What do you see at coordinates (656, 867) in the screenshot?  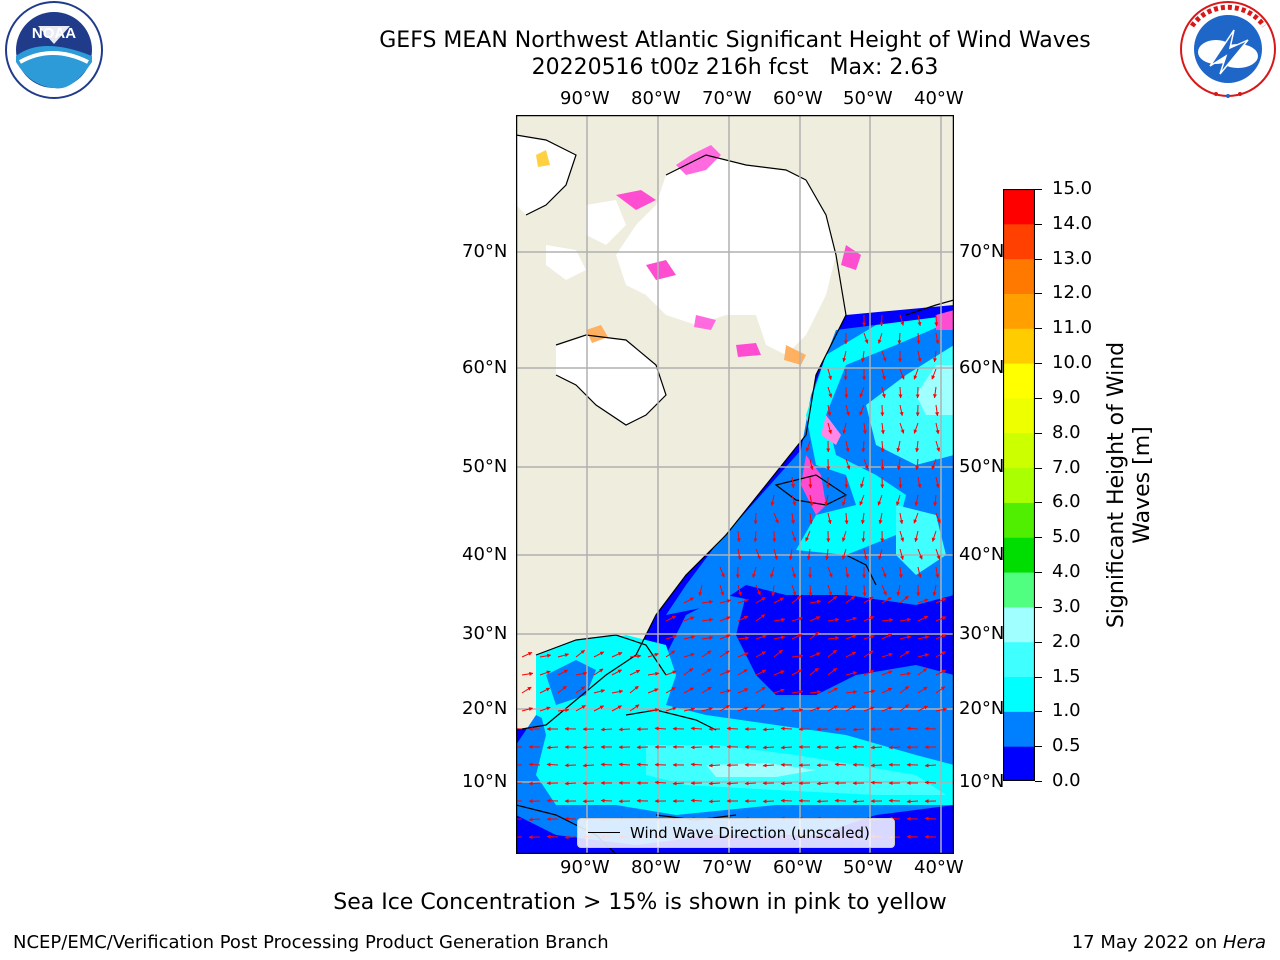 I see `lon-label-bottom: 80°W` at bounding box center [656, 867].